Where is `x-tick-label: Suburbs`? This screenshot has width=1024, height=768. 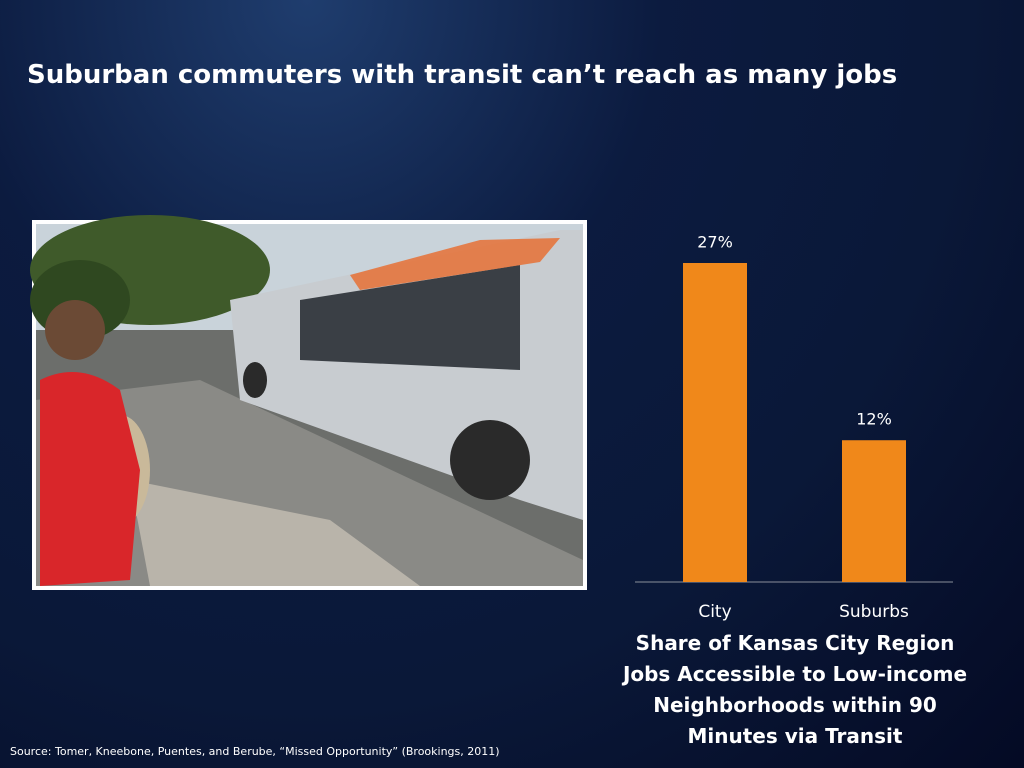
x-tick-label: Suburbs is located at coordinates (874, 612).